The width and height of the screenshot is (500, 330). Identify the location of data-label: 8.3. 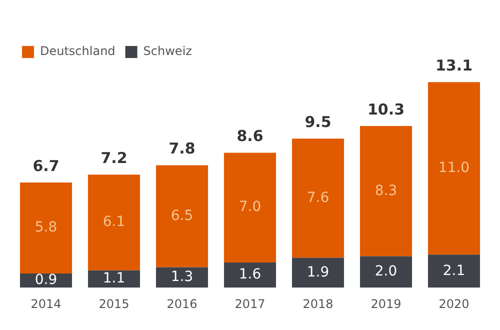
(386, 190).